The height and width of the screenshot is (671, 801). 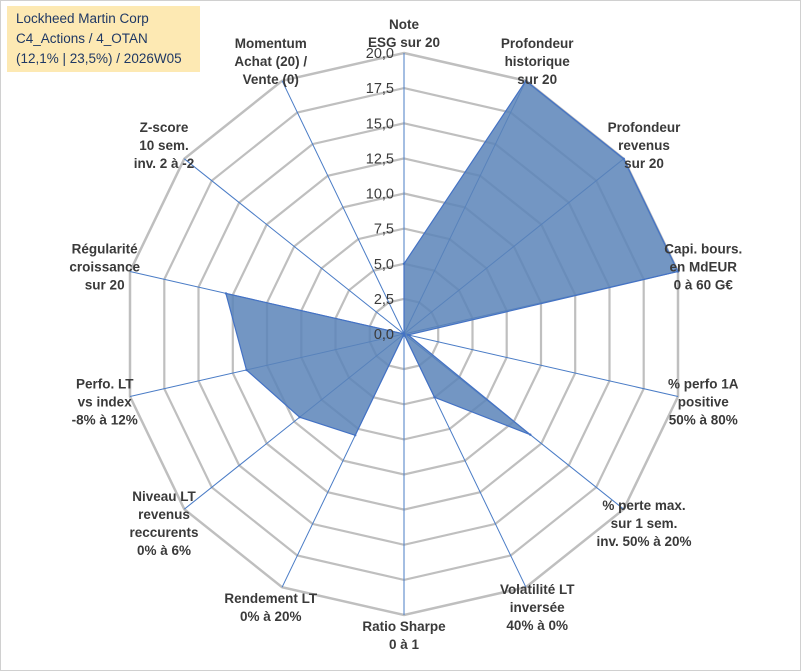 I want to click on tick-labels: 0,0 2,5 5,0 7,5 10,0 12,5 15,0 17,5 20,0, so click(x=380, y=194).